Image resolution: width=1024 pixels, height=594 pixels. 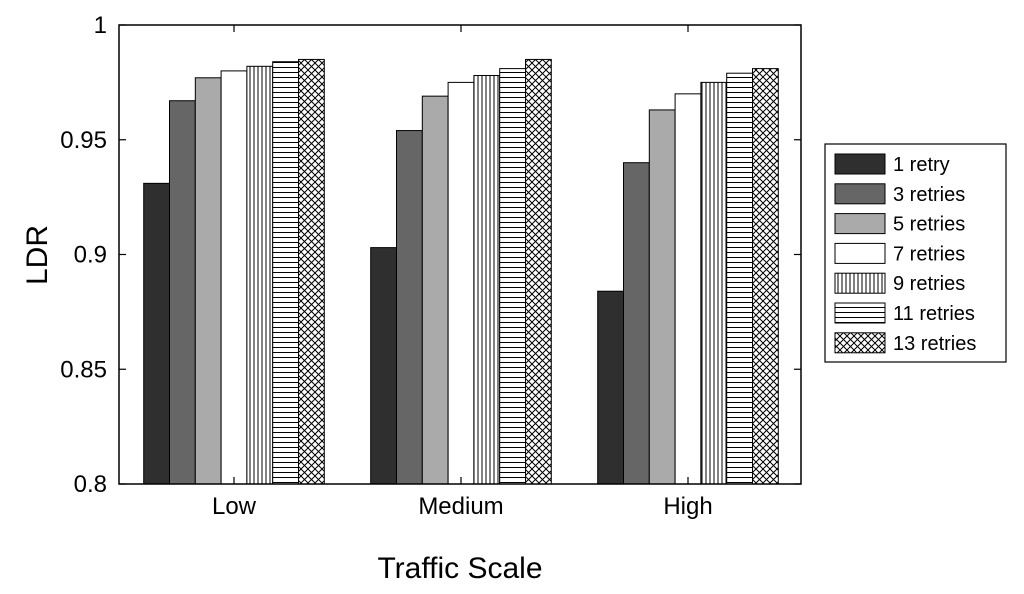 I want to click on legend-label-0: 1 retry, so click(x=921, y=165).